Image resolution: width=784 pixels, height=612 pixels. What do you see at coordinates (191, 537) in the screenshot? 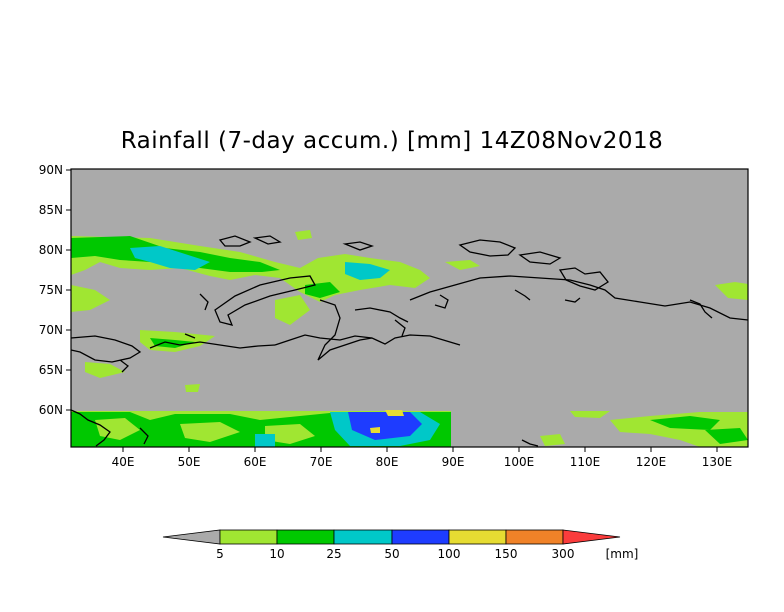
I see `colorbar-low-arrow` at bounding box center [191, 537].